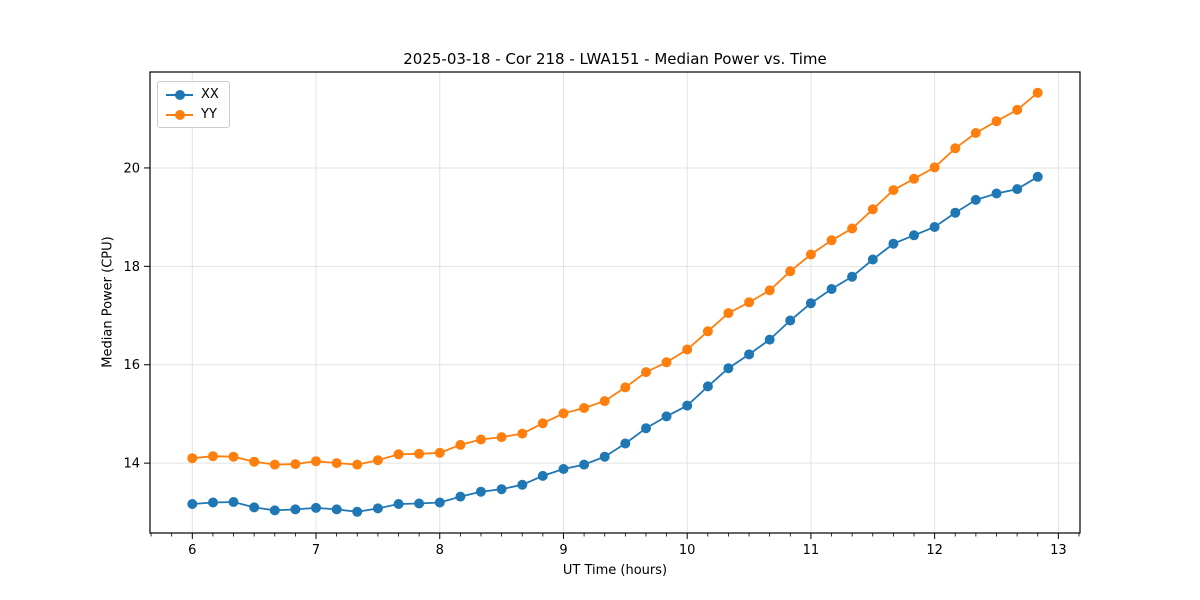 The height and width of the screenshot is (600, 1200). I want to click on legend-label-yy: YY, so click(209, 114).